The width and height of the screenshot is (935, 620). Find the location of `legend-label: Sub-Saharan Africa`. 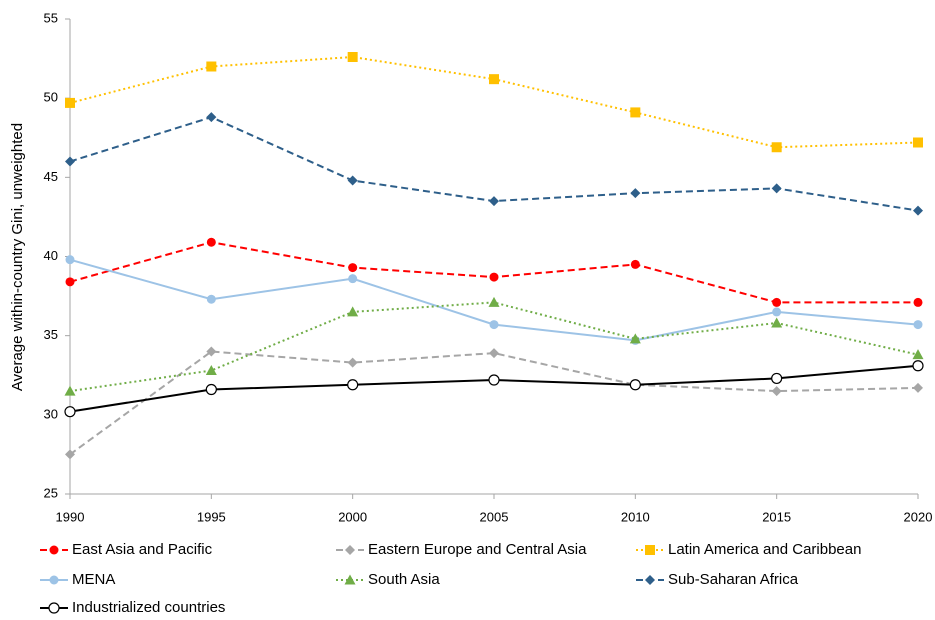

legend-label: Sub-Saharan Africa is located at coordinates (733, 579).